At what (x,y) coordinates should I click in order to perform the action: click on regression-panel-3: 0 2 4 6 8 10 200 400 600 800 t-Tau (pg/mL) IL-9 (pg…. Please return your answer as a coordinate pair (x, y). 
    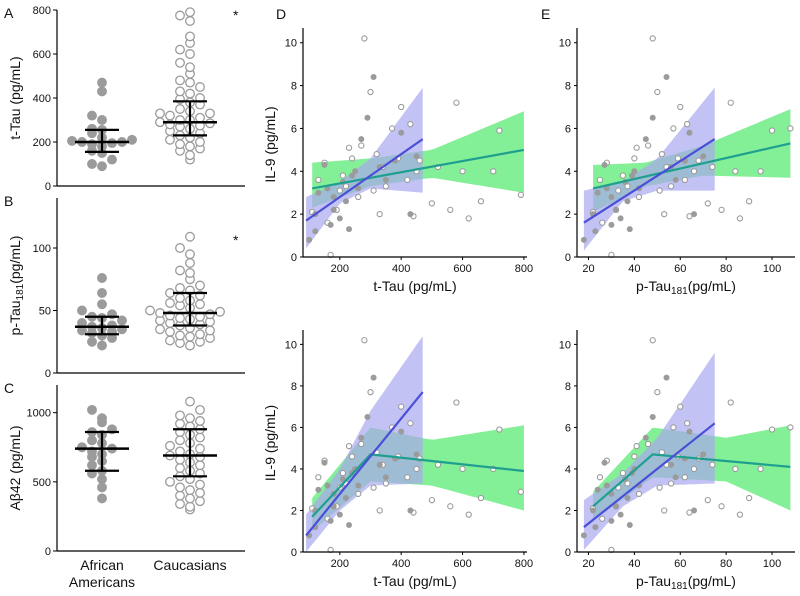
    Looking at the image, I should click on (397, 459).